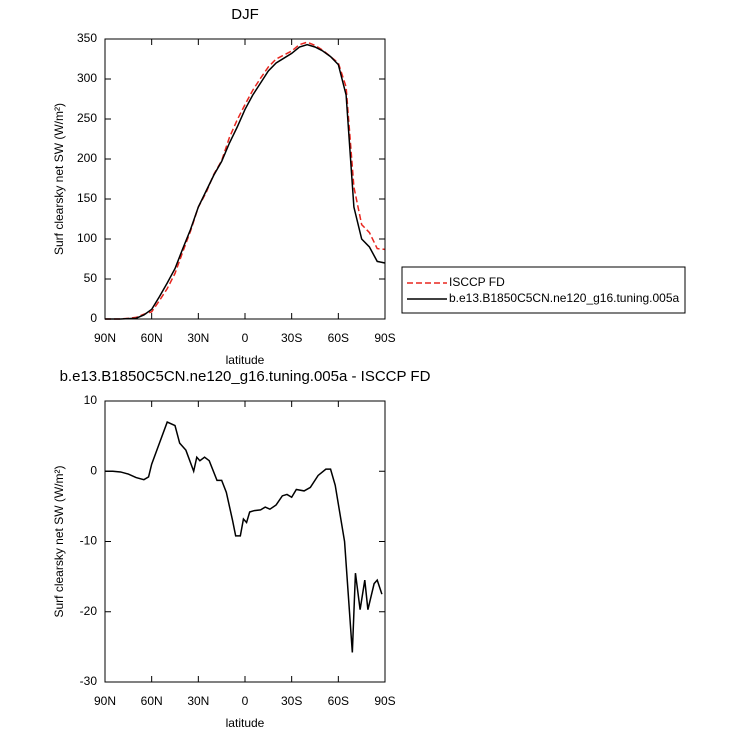 Image resolution: width=733 pixels, height=733 pixels. I want to click on y-tick-label: 200, so click(87, 158).